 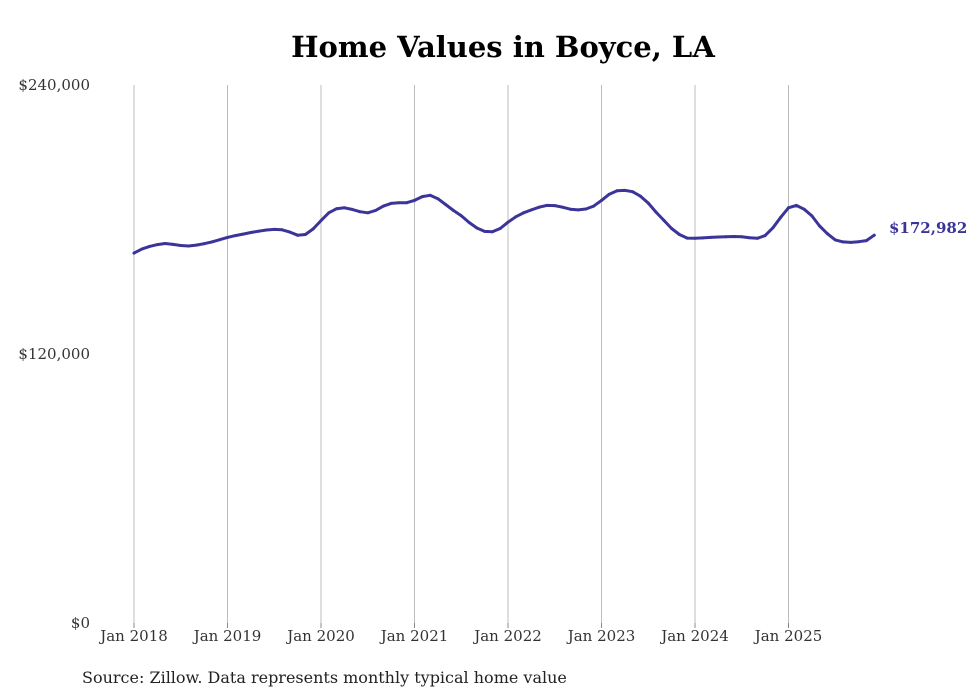 What do you see at coordinates (227, 636) in the screenshot?
I see `x-tick-label: Jan 2019` at bounding box center [227, 636].